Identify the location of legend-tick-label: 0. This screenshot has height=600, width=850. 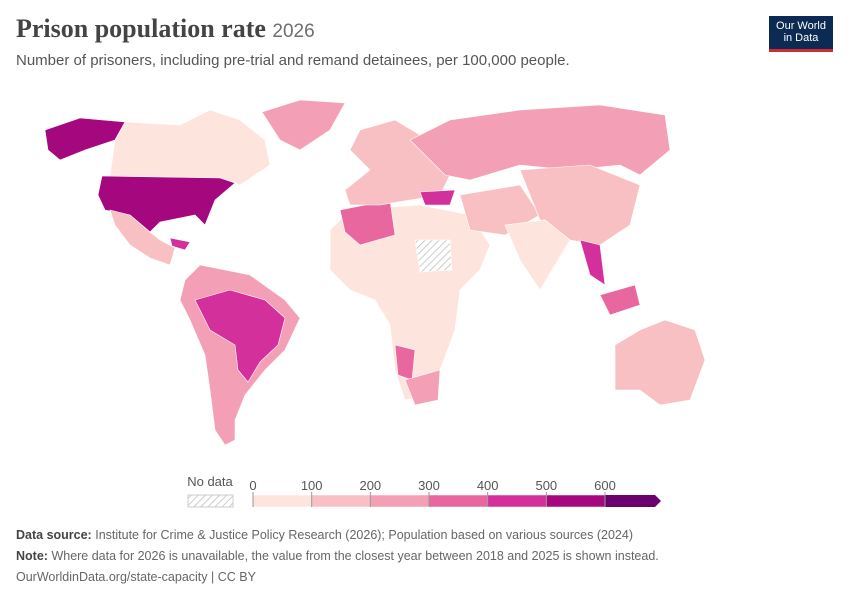
(252, 485).